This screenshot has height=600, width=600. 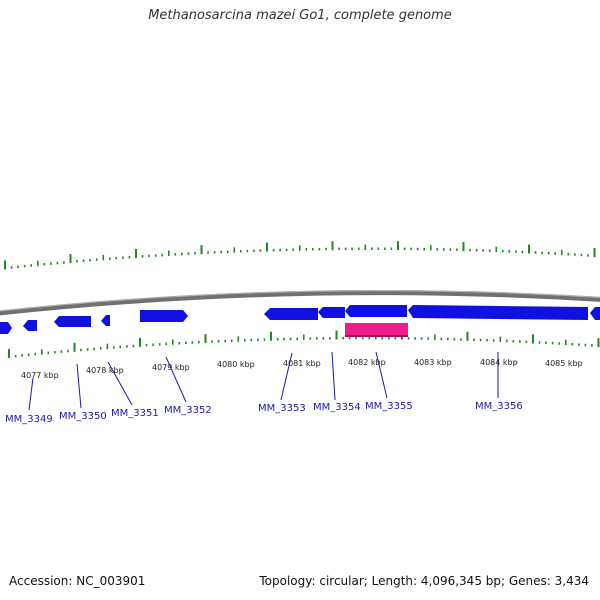 What do you see at coordinates (376, 336) in the screenshot?
I see `feature-highlight-edge` at bounding box center [376, 336].